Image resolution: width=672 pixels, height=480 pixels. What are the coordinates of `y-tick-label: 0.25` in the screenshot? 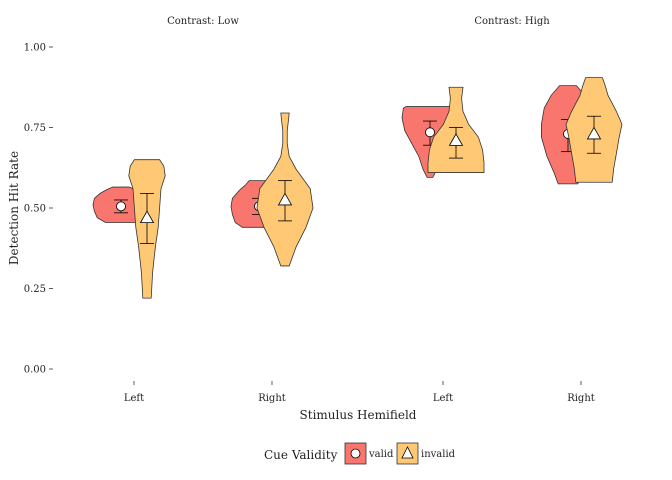 It's located at (35, 289).